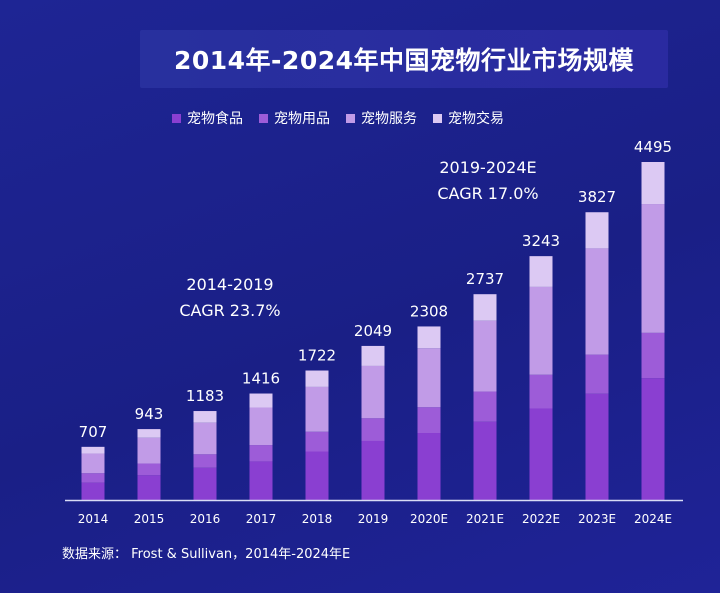 This screenshot has height=593, width=720. Describe the element at coordinates (373, 331) in the screenshot. I see `total-label: 2049` at that location.